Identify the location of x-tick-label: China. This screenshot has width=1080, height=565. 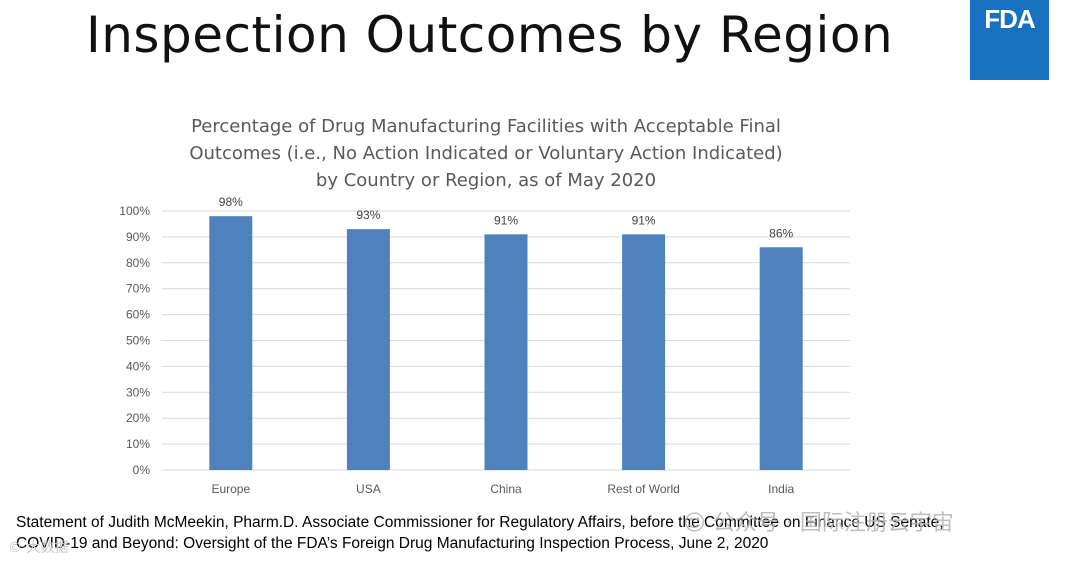
(506, 489).